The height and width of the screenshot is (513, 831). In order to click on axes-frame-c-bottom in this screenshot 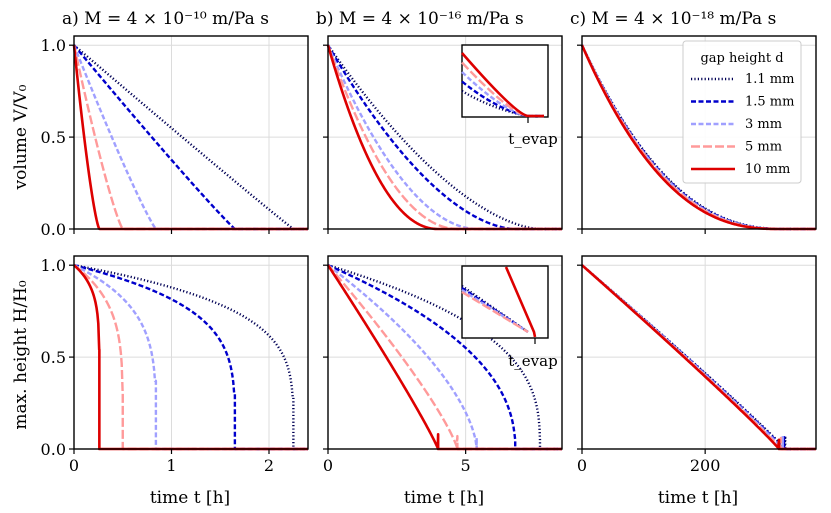, I will do `click(699, 352)`.